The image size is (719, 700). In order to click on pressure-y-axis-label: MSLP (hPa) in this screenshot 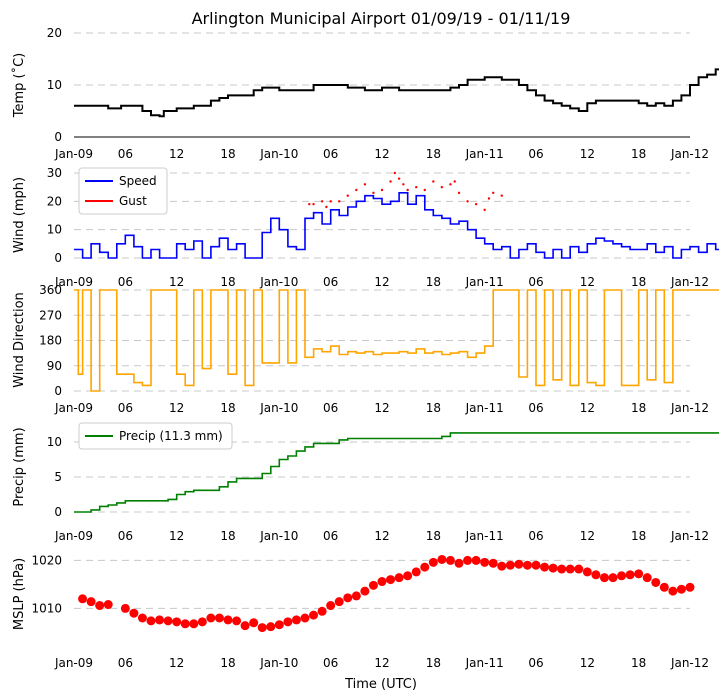, I will do `click(19, 594)`.